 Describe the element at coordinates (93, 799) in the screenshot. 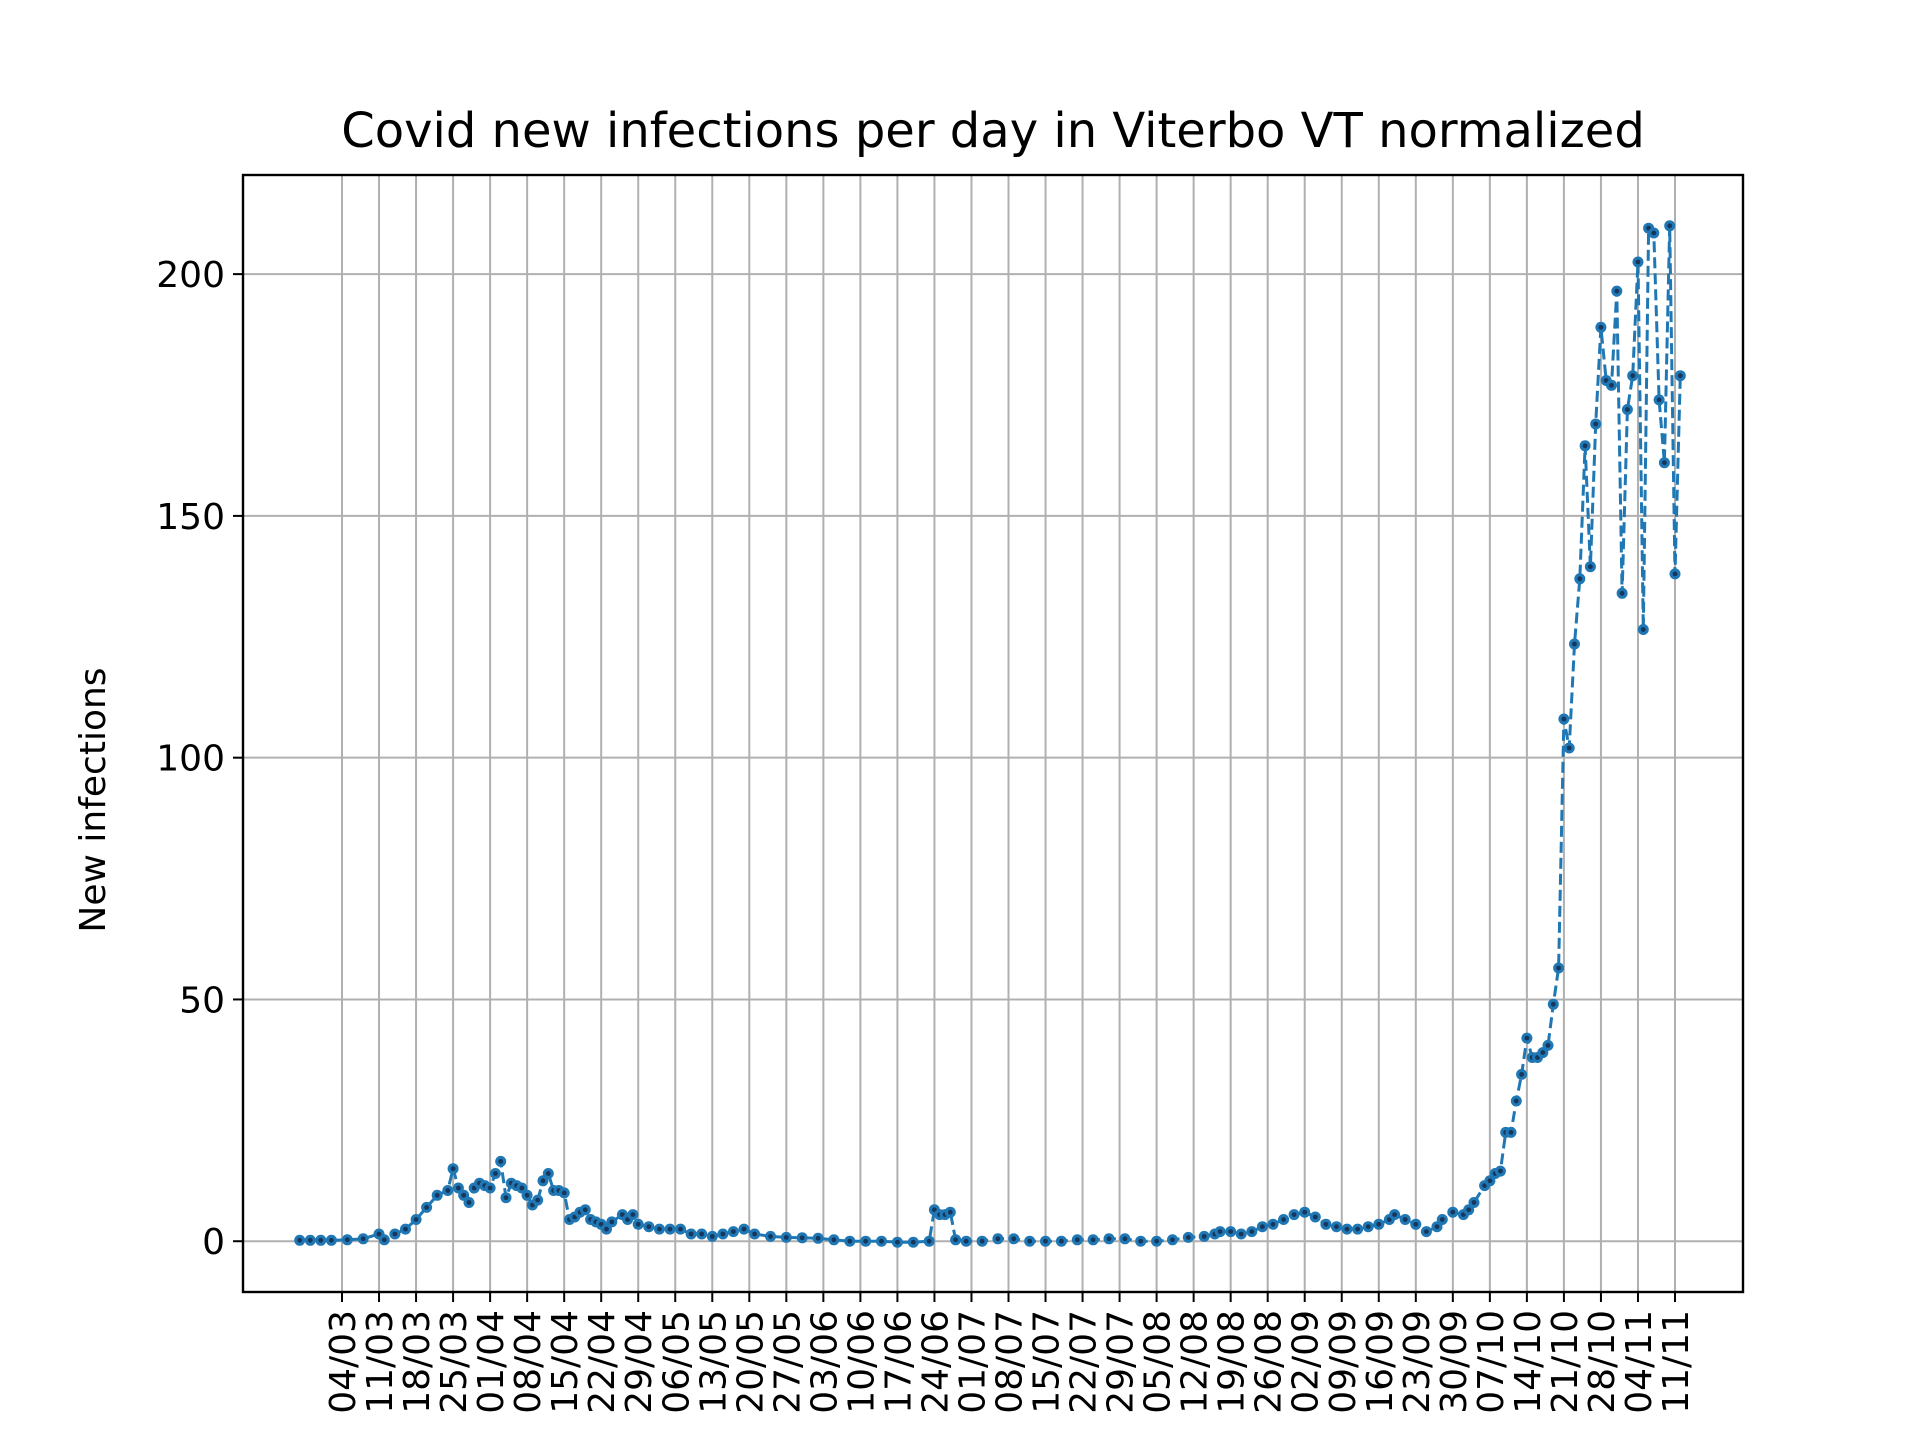

I see `y-axis-label: New infections` at that location.